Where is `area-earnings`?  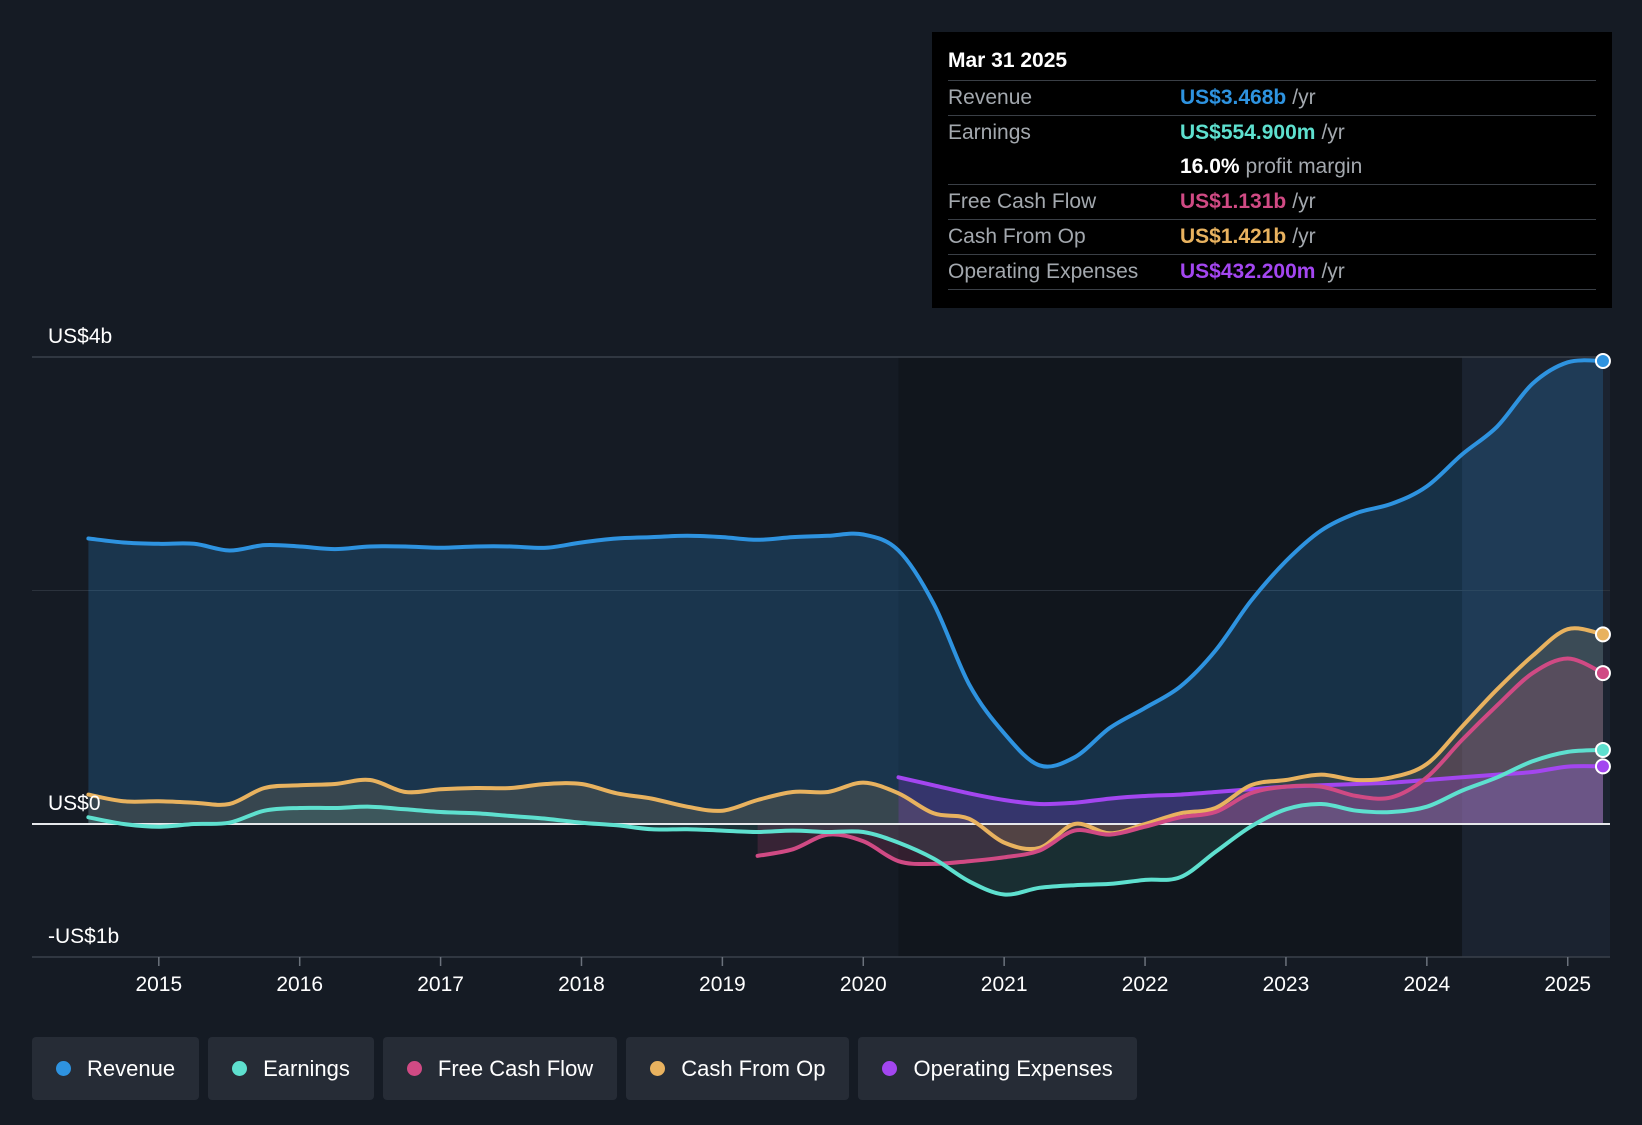 area-earnings is located at coordinates (845, 822).